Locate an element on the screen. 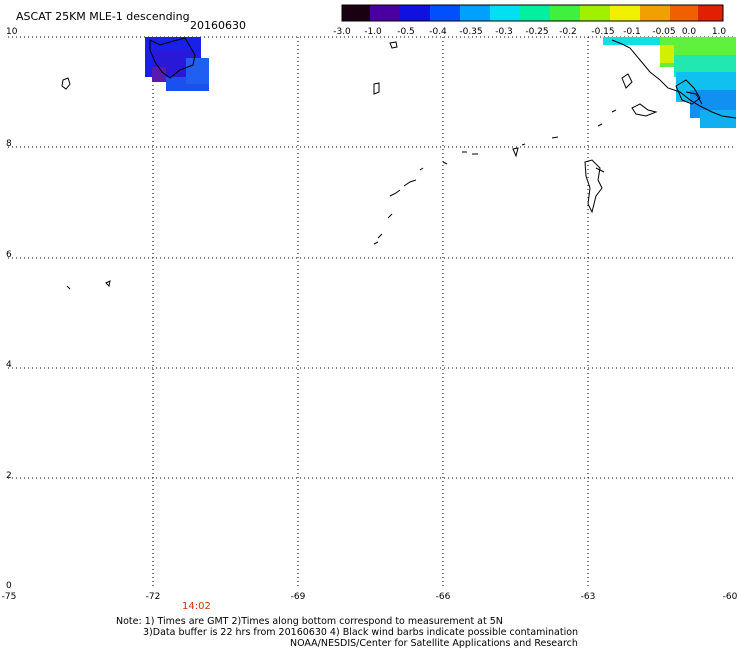 This screenshot has width=740, height=650. x-axis-label: -72 is located at coordinates (153, 597).